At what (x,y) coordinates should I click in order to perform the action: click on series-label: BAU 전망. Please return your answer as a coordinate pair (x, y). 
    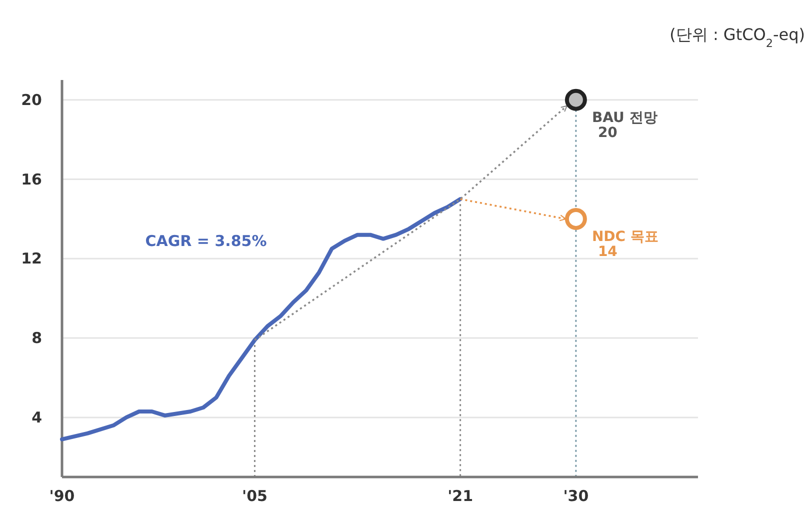
    Looking at the image, I should click on (625, 118).